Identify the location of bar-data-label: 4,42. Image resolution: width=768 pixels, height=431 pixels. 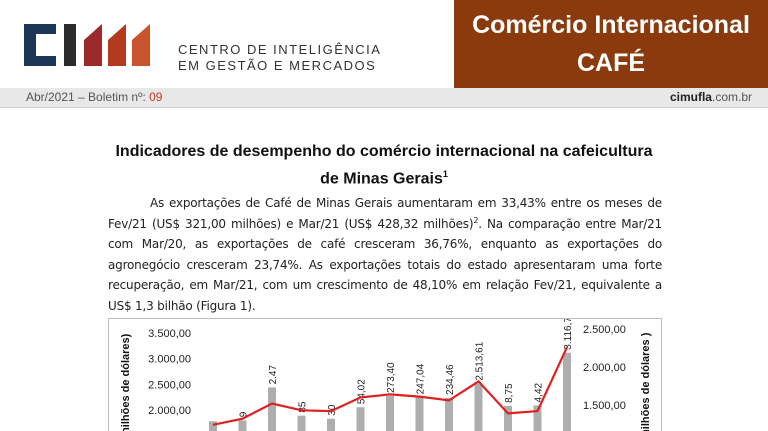
(539, 392).